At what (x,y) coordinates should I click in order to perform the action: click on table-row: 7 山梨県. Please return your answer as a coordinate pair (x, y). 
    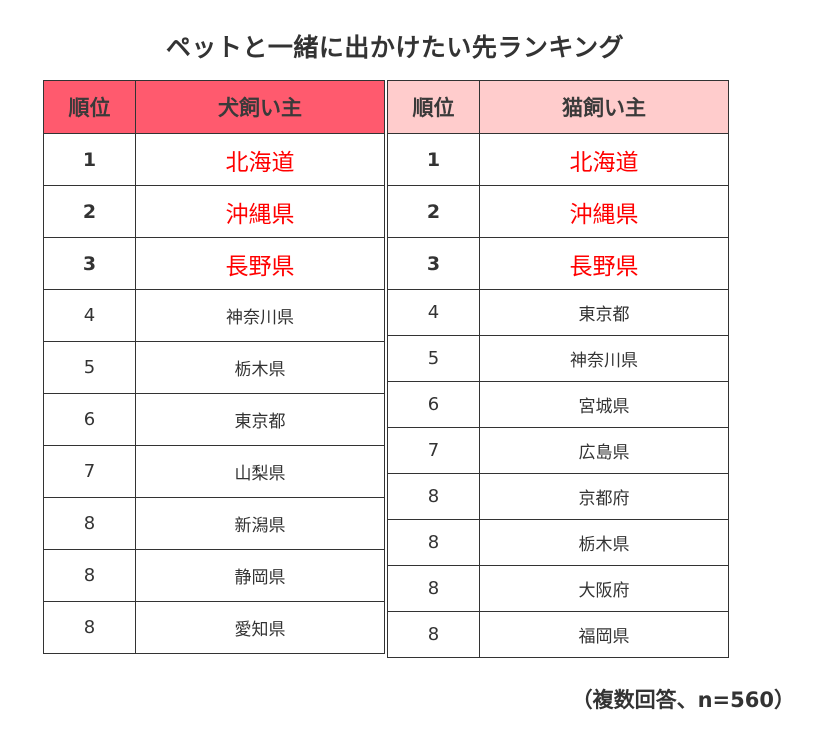
    Looking at the image, I should click on (214, 471).